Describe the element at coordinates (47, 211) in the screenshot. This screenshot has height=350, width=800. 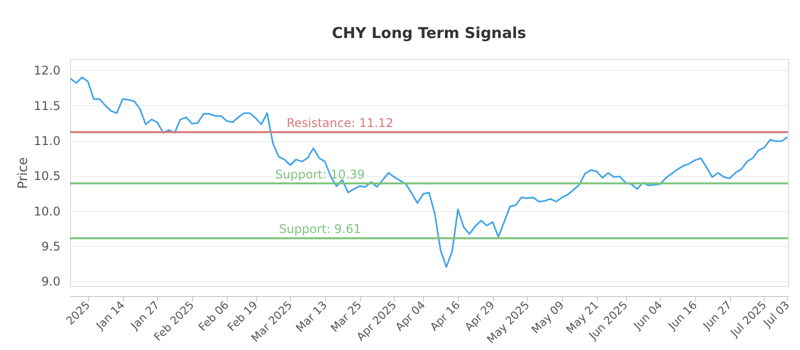
I see `y-tick-label: 10.0` at that location.